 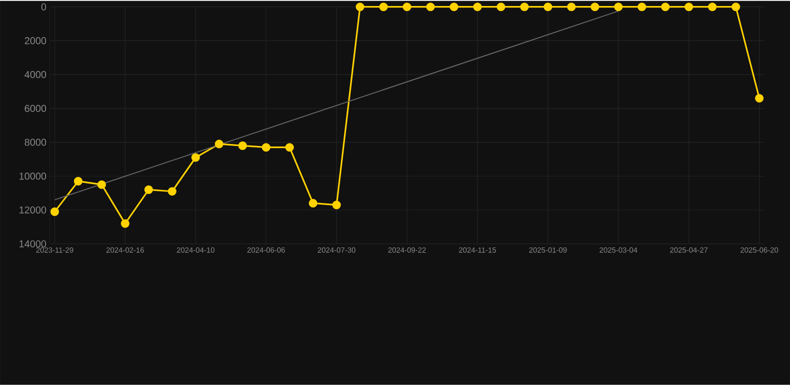 I want to click on y-tick-label: 8000, so click(x=35, y=142).